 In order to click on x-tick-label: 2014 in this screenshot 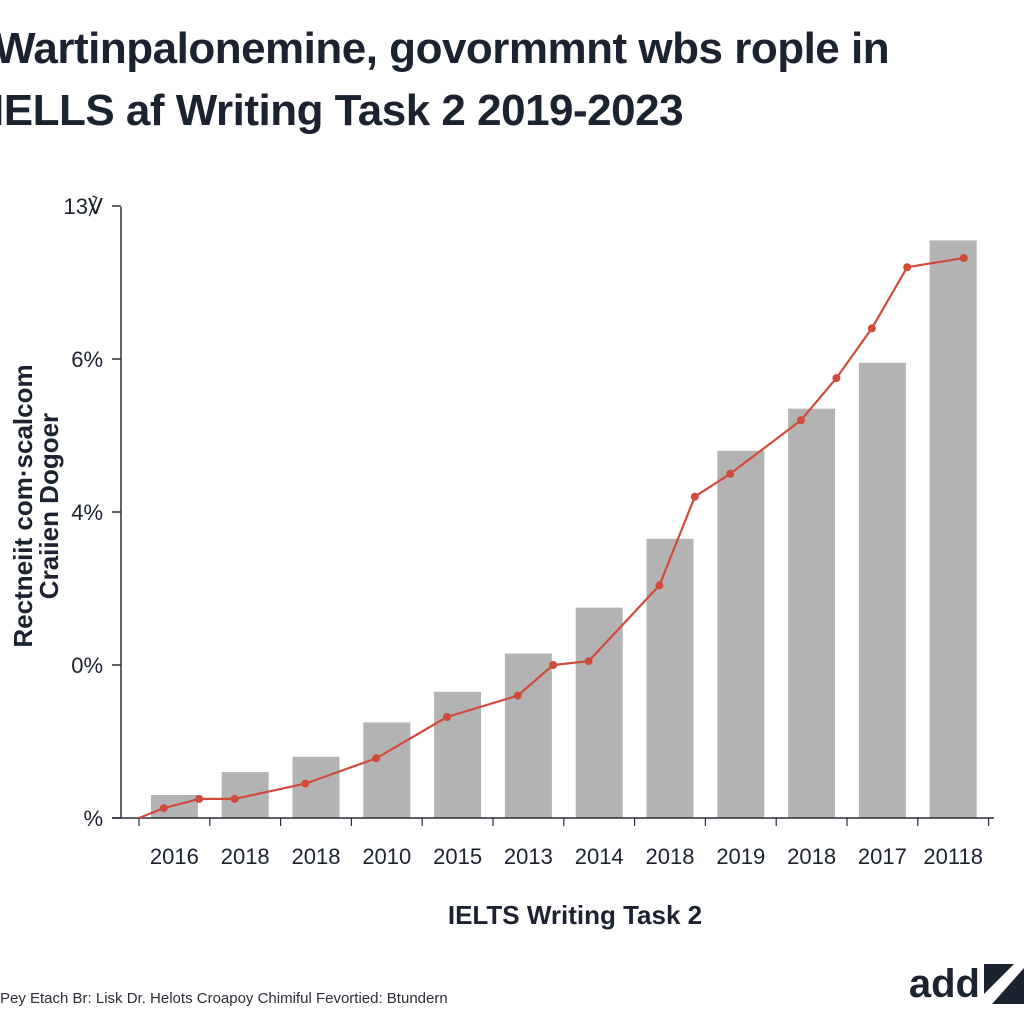, I will do `click(599, 856)`.